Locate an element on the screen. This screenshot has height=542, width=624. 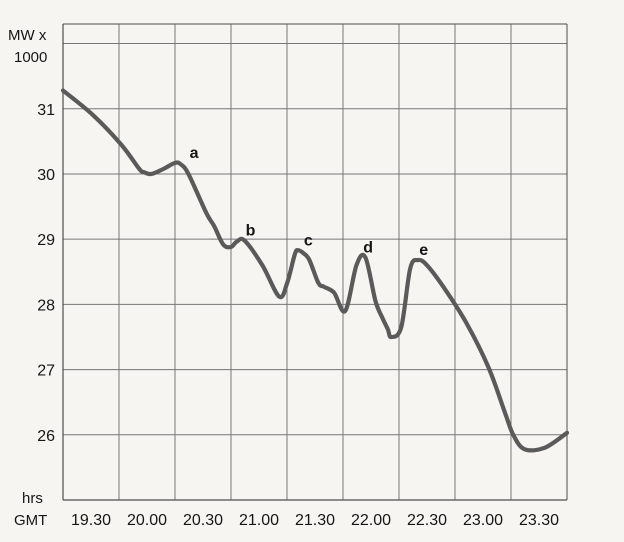
x-axis-unit-line-1: hrs is located at coordinates (32, 498).